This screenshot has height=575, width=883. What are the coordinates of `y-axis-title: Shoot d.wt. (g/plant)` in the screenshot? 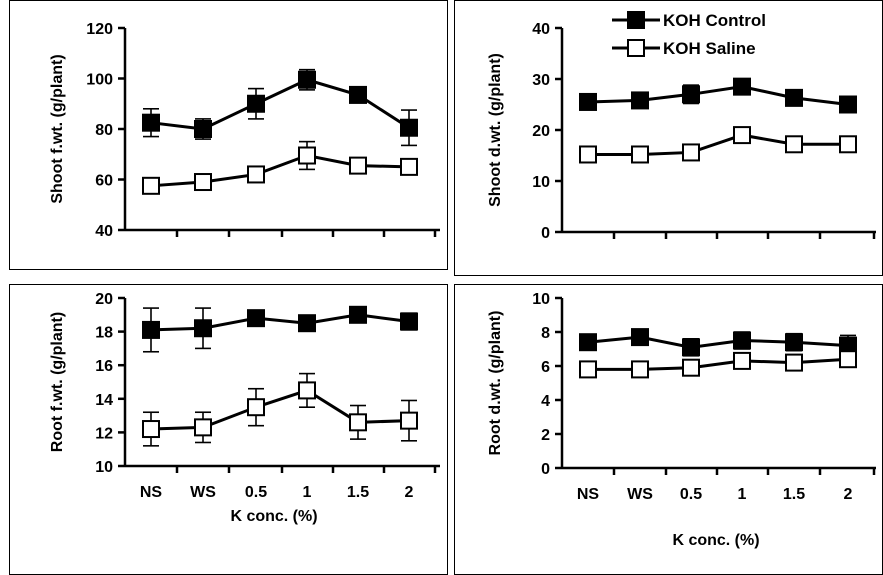 It's located at (495, 130).